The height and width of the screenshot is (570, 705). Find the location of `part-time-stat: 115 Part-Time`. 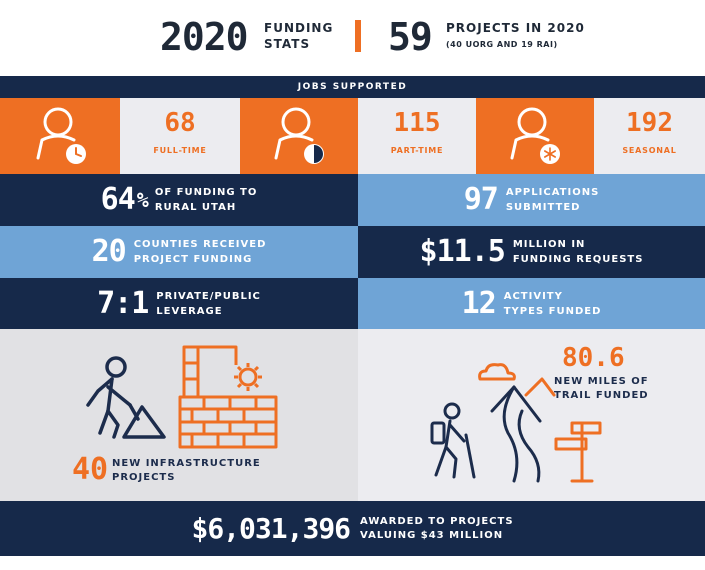

part-time-stat: 115 Part-Time is located at coordinates (417, 136).